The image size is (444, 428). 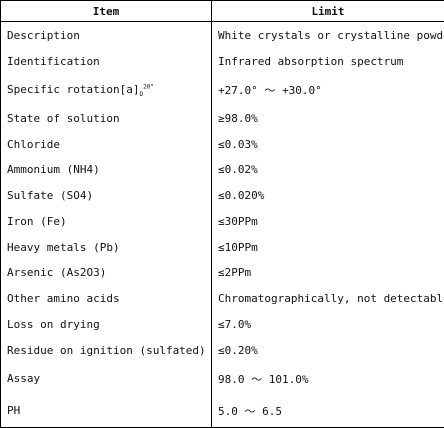 What do you see at coordinates (327, 118) in the screenshot?
I see `limit-cell: ≥98.0%` at bounding box center [327, 118].